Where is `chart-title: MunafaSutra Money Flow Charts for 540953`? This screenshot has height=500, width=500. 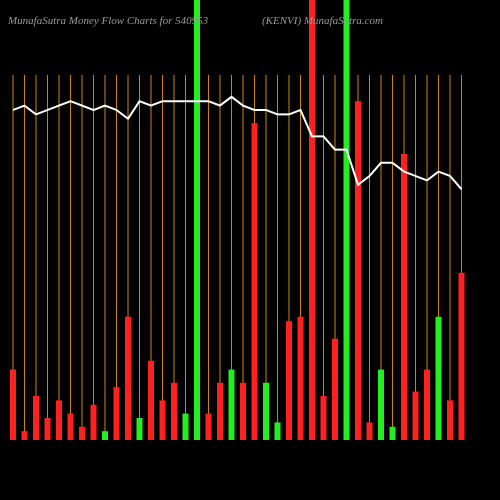
chart-title: MunafaSutra Money Flow Charts for 540953 is located at coordinates (108, 21).